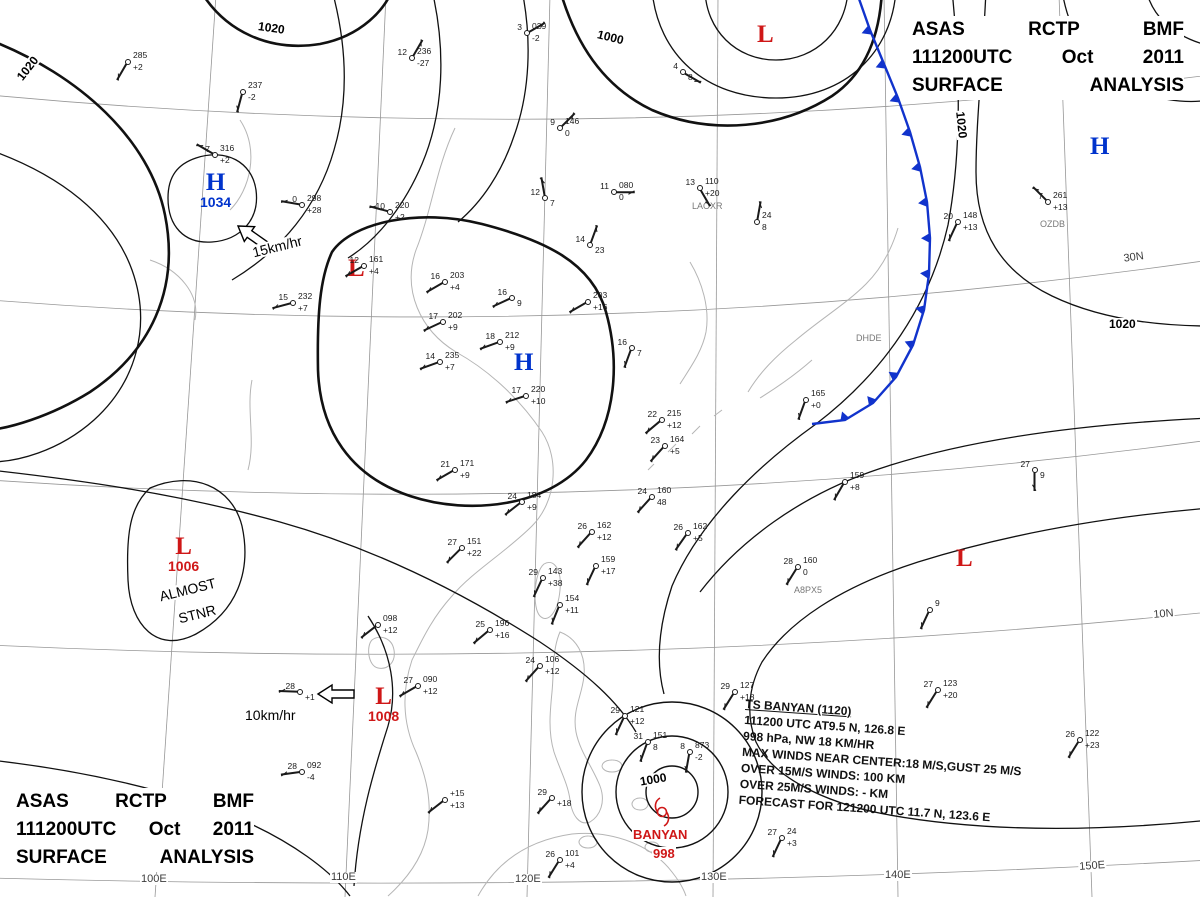 This screenshot has width=1200, height=897. I want to click on chart-type: SURFACE ANALYSIS, so click(1048, 86).